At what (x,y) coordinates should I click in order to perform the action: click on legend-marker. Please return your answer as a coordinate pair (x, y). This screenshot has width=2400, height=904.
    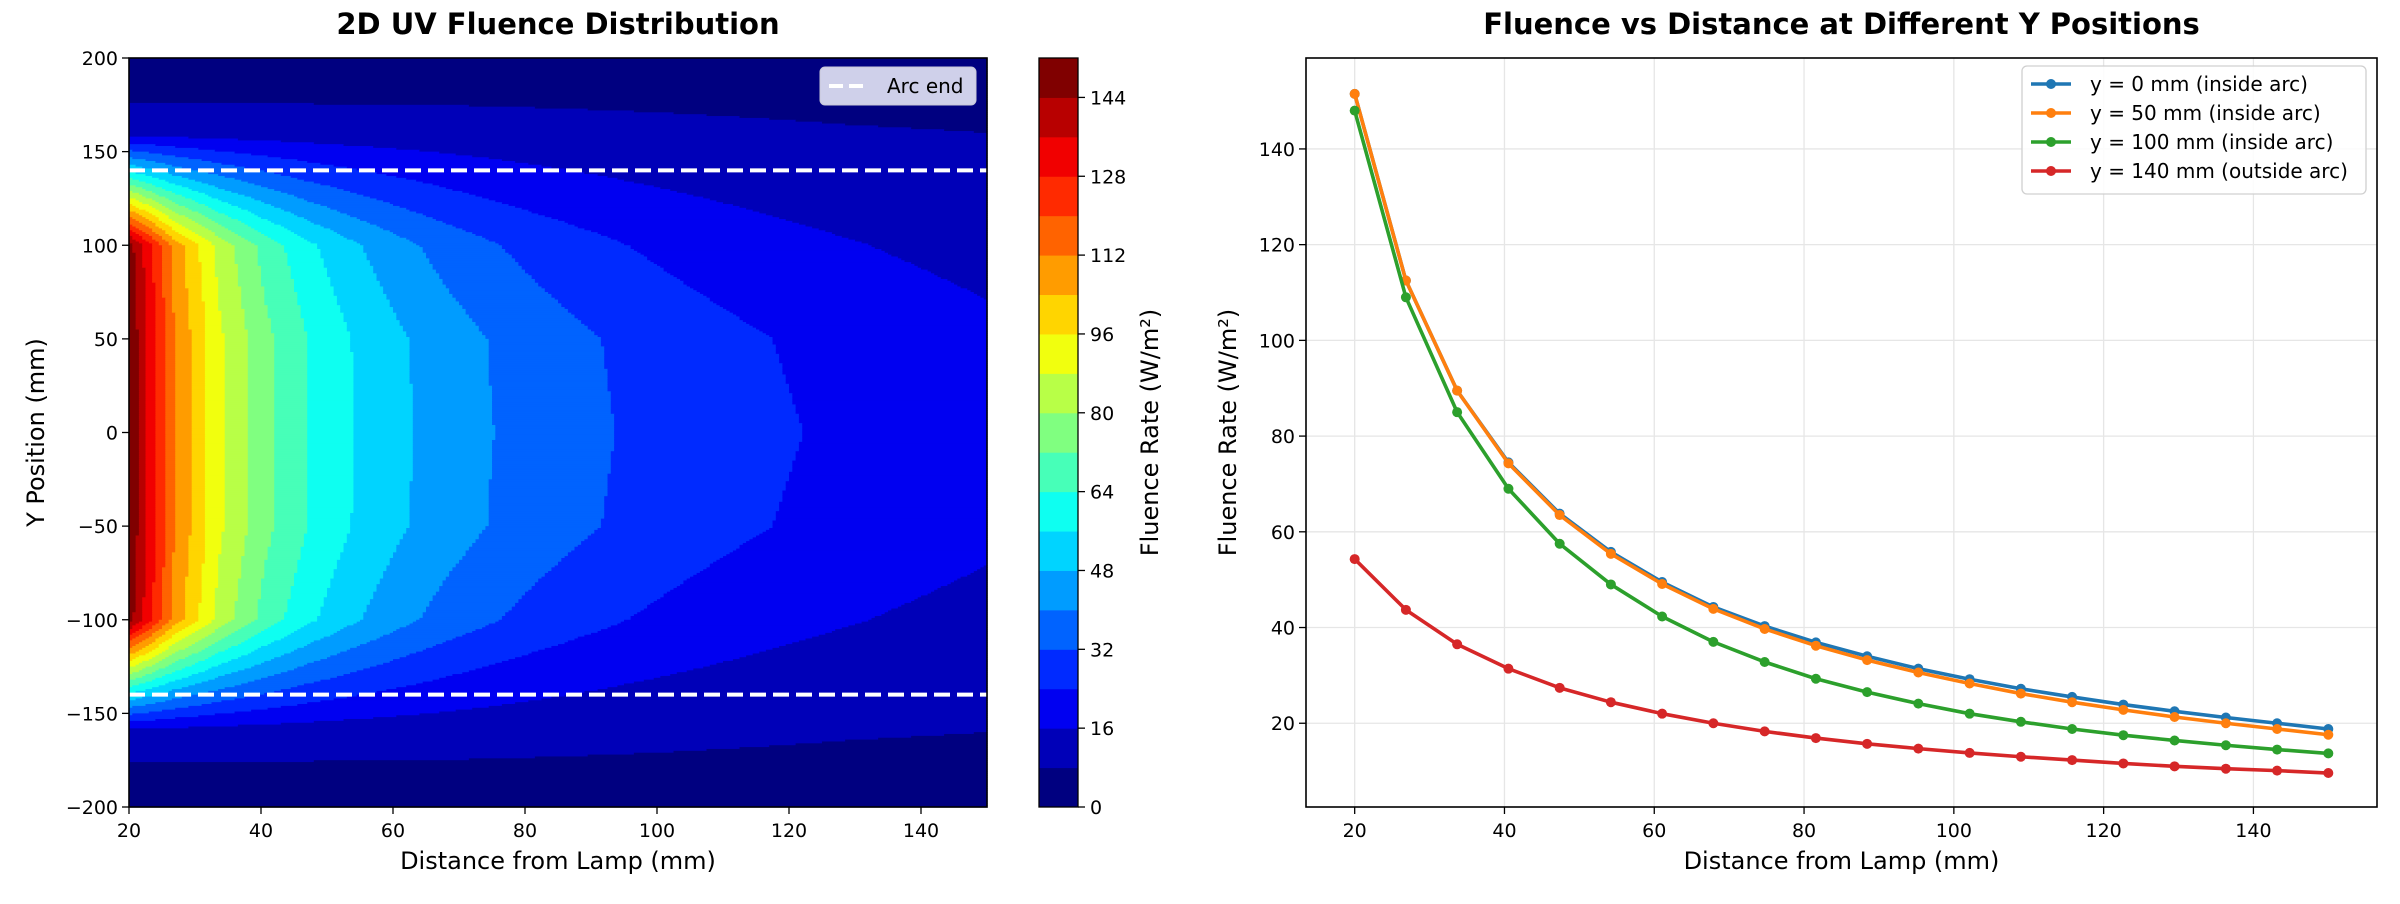
    Looking at the image, I should click on (2051, 113).